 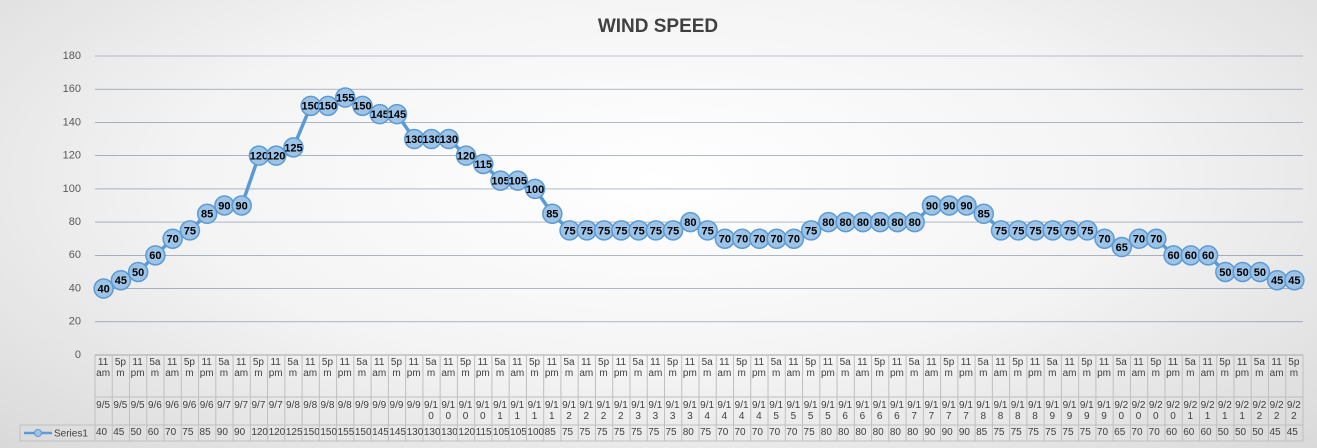 I want to click on category-date: 9/7, so click(x=241, y=405).